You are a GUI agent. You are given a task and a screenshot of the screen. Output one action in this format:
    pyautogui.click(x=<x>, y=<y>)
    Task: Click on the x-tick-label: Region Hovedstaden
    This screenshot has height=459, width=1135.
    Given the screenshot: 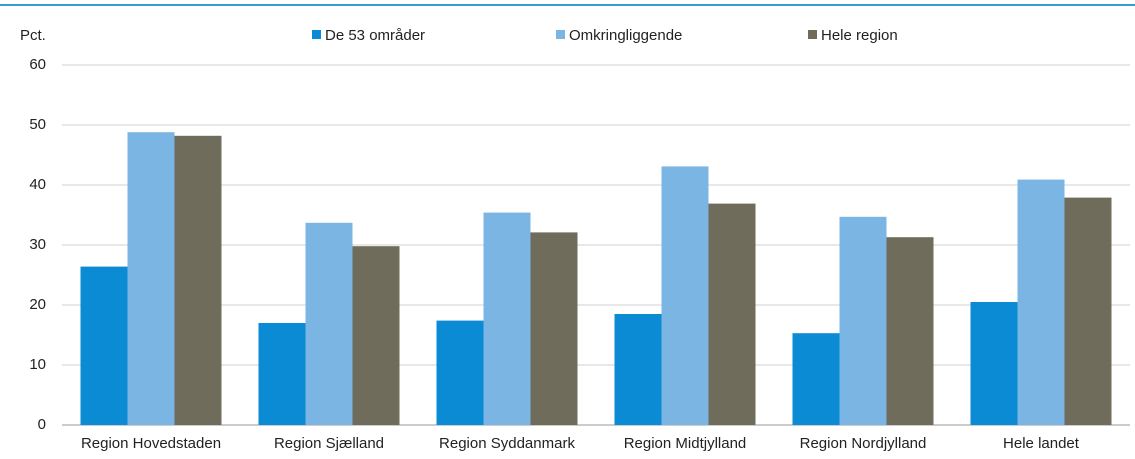 What is the action you would take?
    pyautogui.click(x=151, y=443)
    